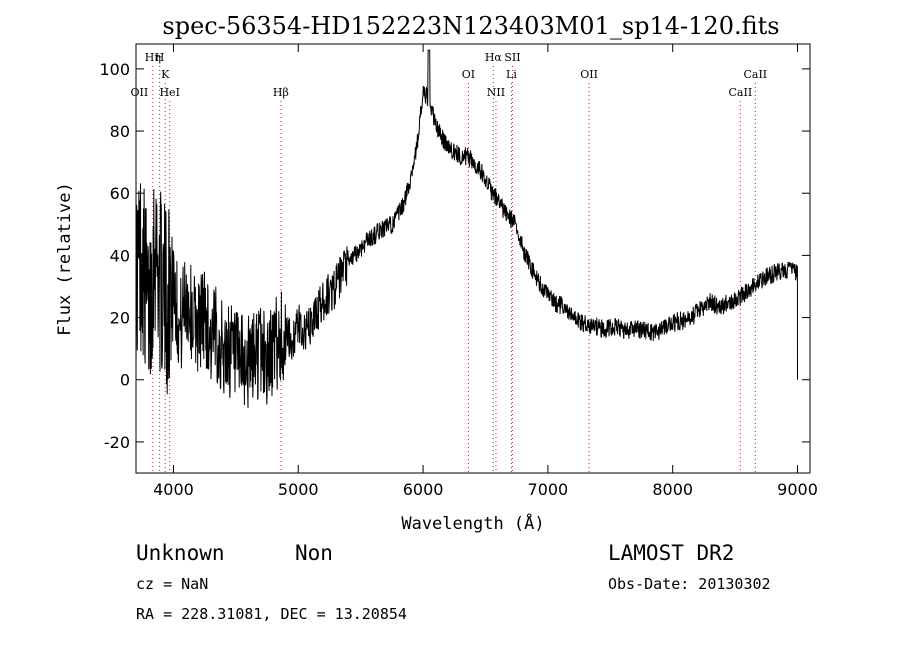  Describe the element at coordinates (180, 553) in the screenshot. I see `object-class: Unknown` at that location.